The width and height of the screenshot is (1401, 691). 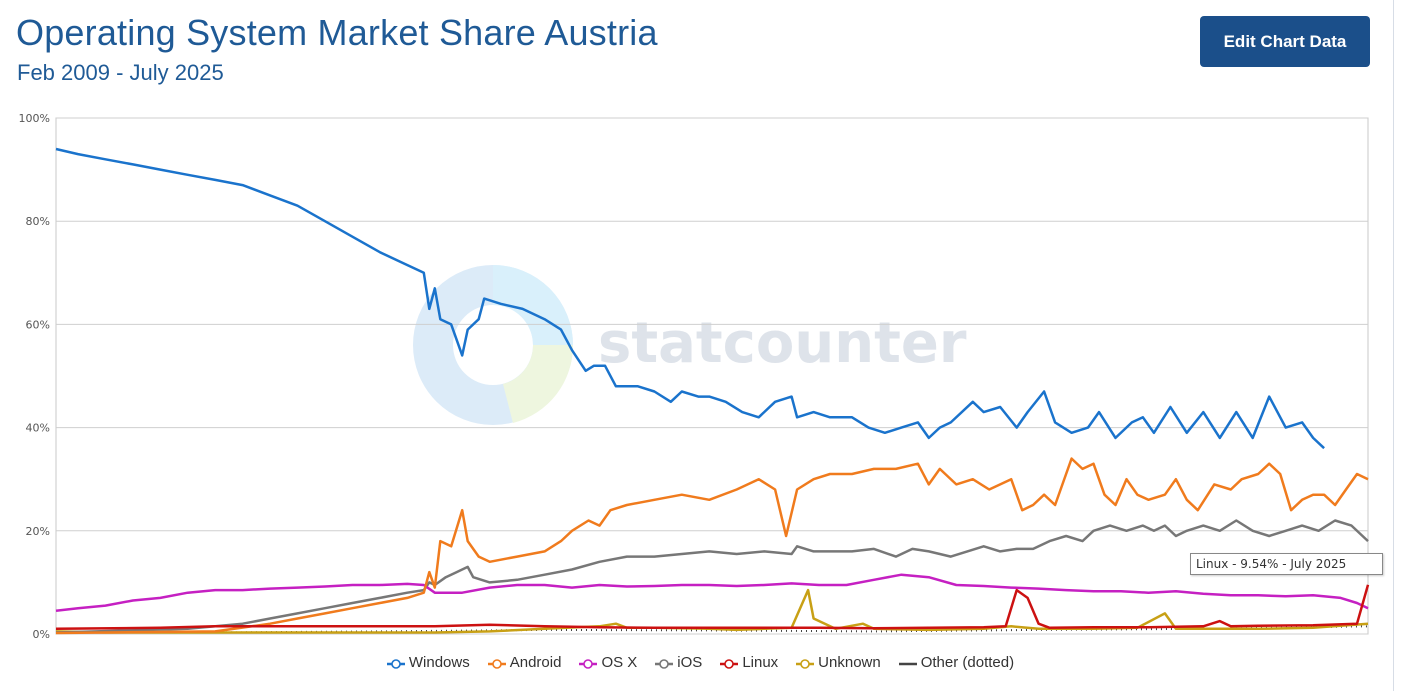 I want to click on series-line-os-x, so click(x=712, y=593).